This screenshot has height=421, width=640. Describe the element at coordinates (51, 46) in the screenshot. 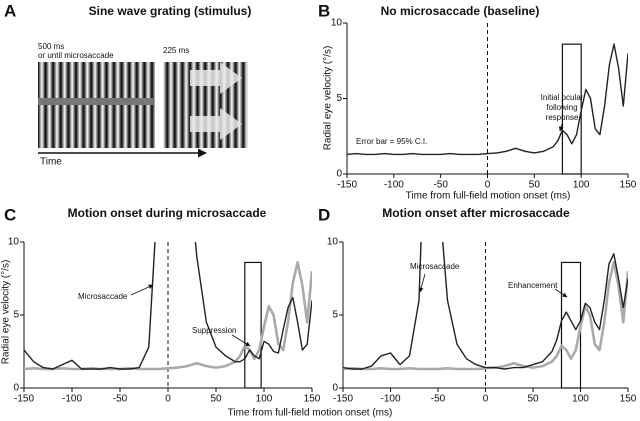

I see `phase-label: 500 ms` at that location.